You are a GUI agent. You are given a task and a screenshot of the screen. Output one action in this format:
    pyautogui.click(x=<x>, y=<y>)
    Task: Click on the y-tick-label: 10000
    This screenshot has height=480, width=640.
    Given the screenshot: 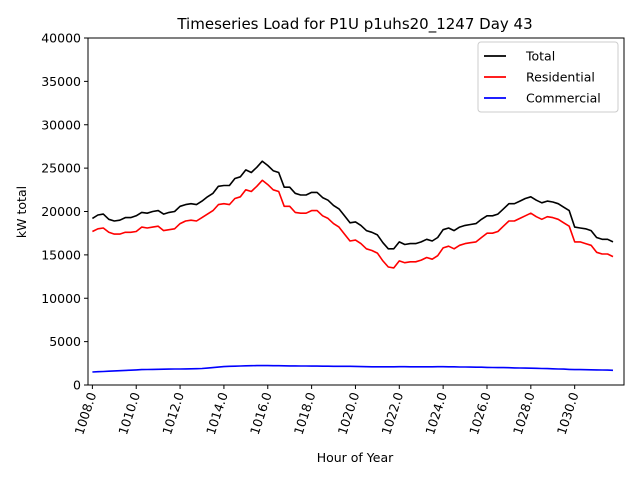 What is the action you would take?
    pyautogui.click(x=61, y=298)
    